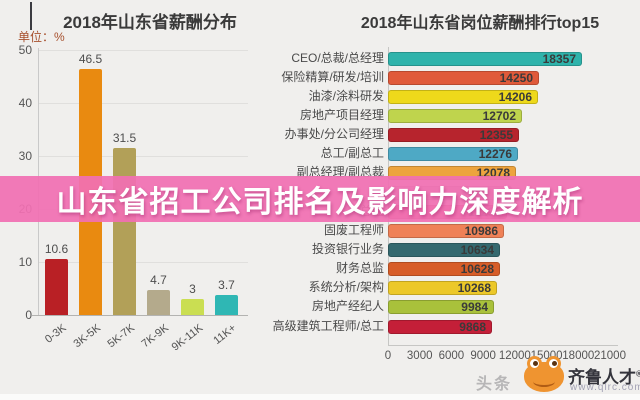  I want to click on x-tick-label: 7K-9K, so click(155, 336).